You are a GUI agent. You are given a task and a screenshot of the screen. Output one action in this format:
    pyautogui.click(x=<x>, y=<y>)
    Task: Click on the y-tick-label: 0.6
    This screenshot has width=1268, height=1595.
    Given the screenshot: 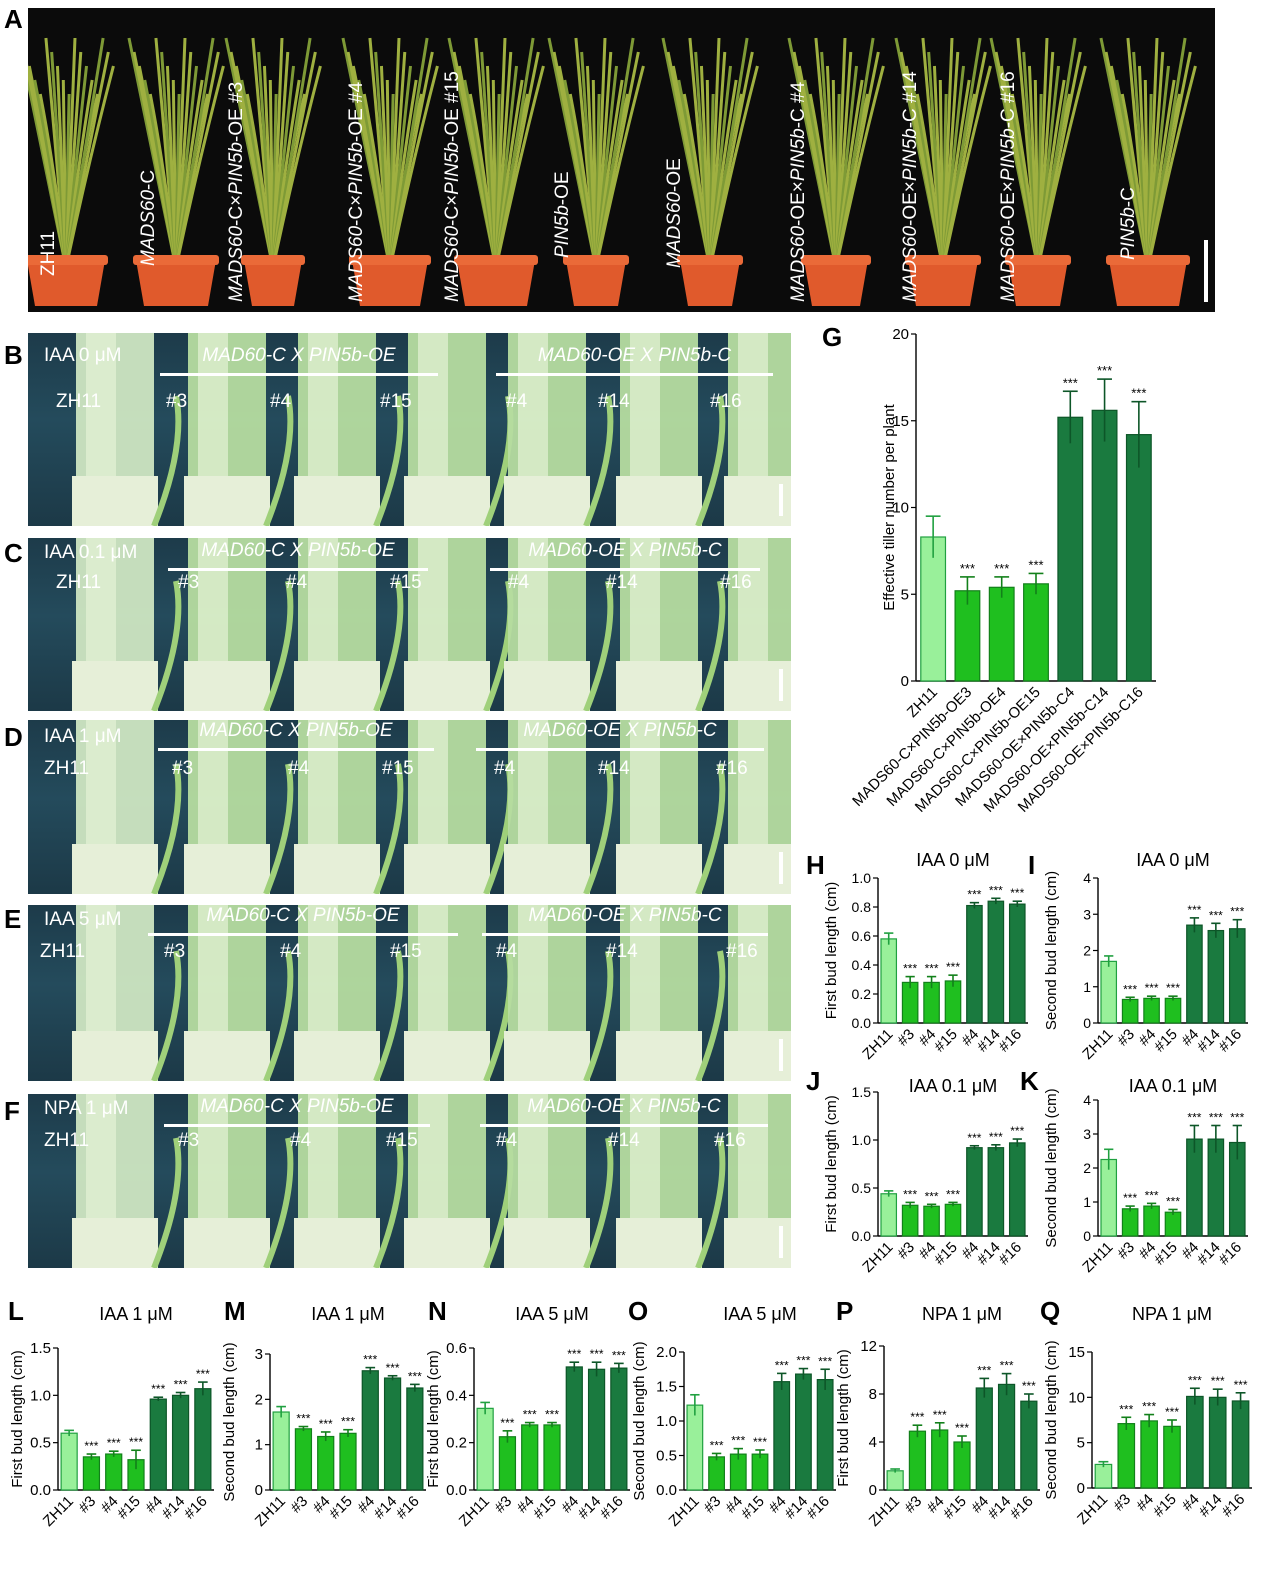 What is the action you would take?
    pyautogui.click(x=862, y=936)
    